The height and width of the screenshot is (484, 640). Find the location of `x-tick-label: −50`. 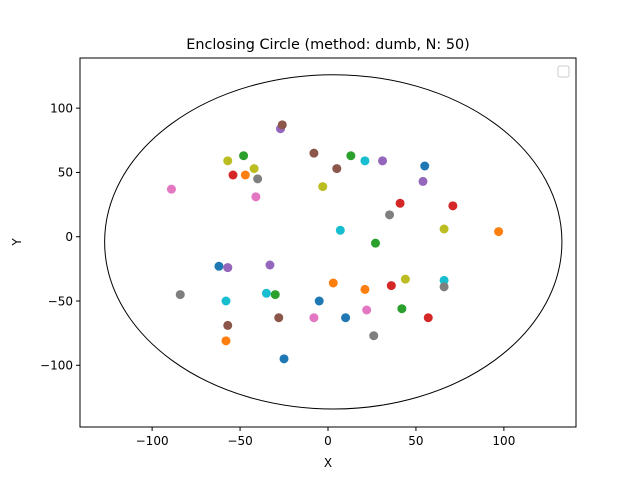

x-tick-label: −50 is located at coordinates (239, 441).